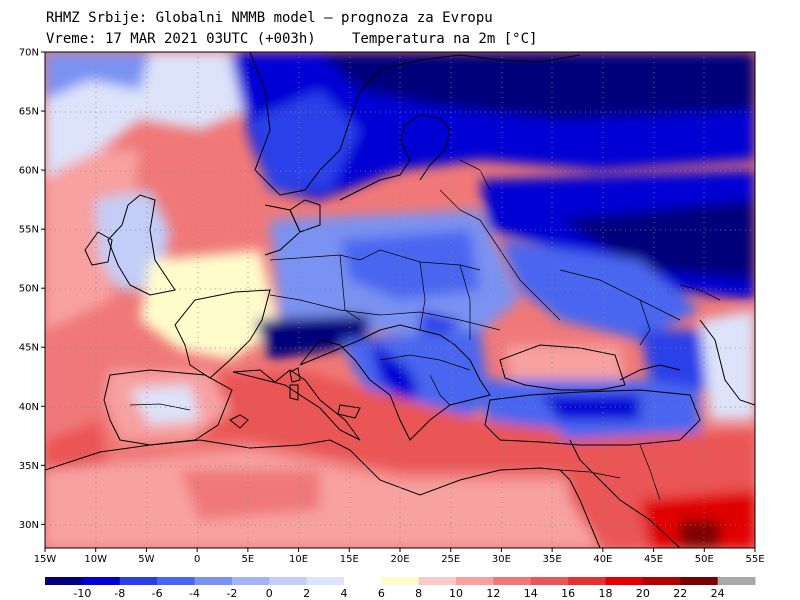 The width and height of the screenshot is (800, 600). I want to click on lat-label: 35N, so click(29, 466).